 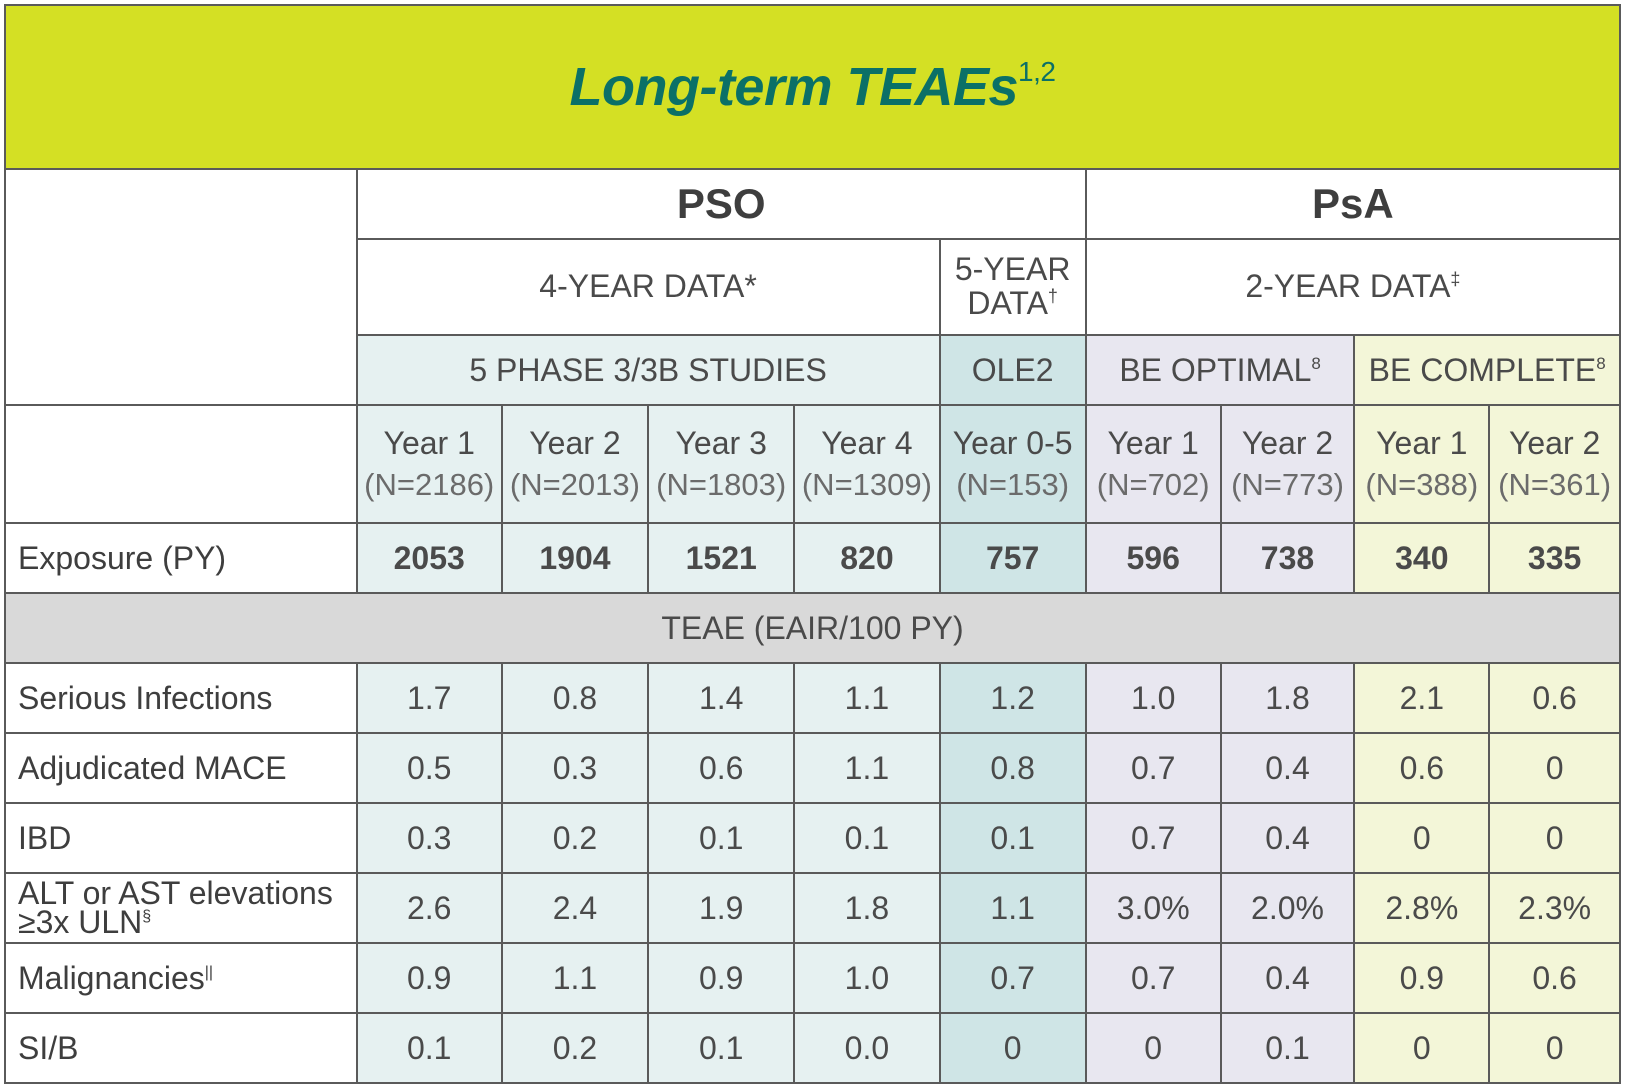 I want to click on page-title: Long-term TEAEs1,2, so click(x=812, y=86).